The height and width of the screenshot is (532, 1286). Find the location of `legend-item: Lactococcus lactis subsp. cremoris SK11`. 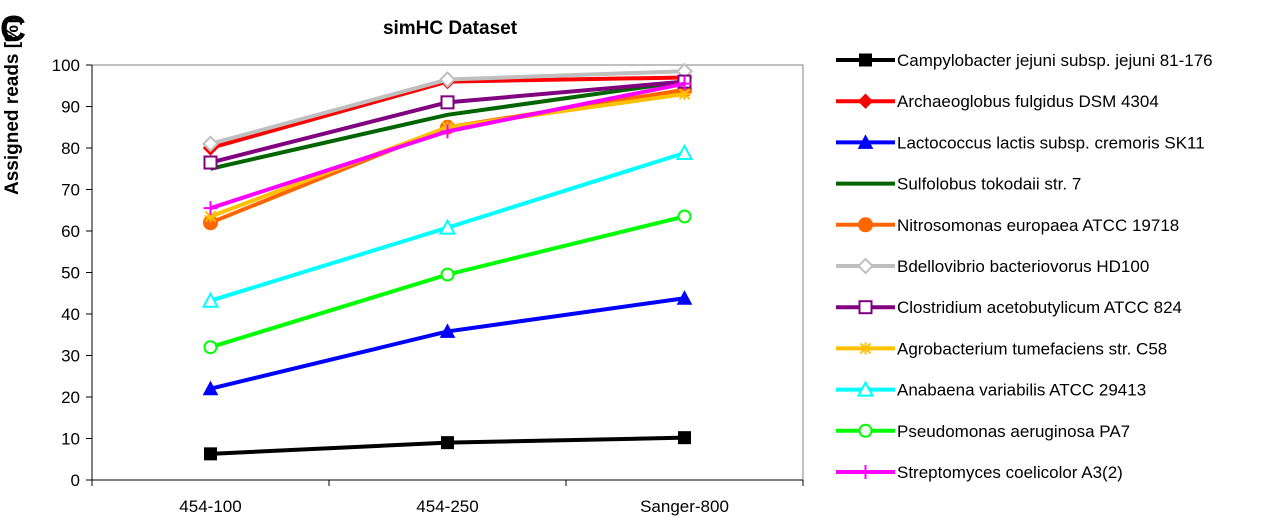

legend-item: Lactococcus lactis subsp. cremoris SK11 is located at coordinates (1020, 142).